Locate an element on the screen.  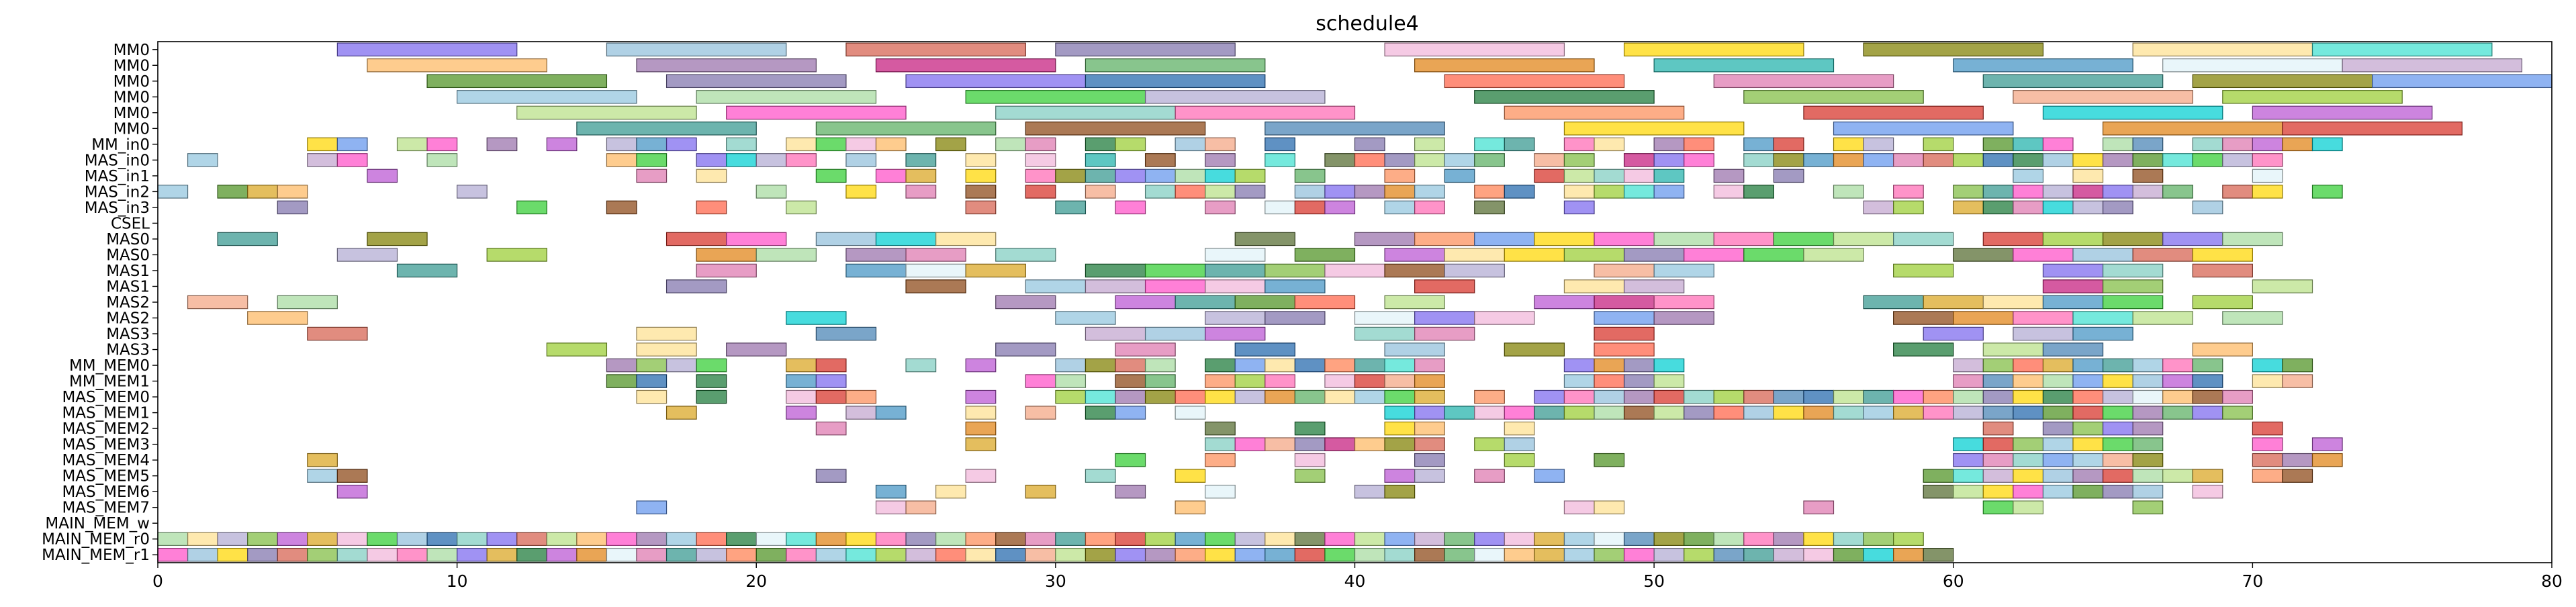
y-tick-label: MAS_MEM2 is located at coordinates (106, 429).